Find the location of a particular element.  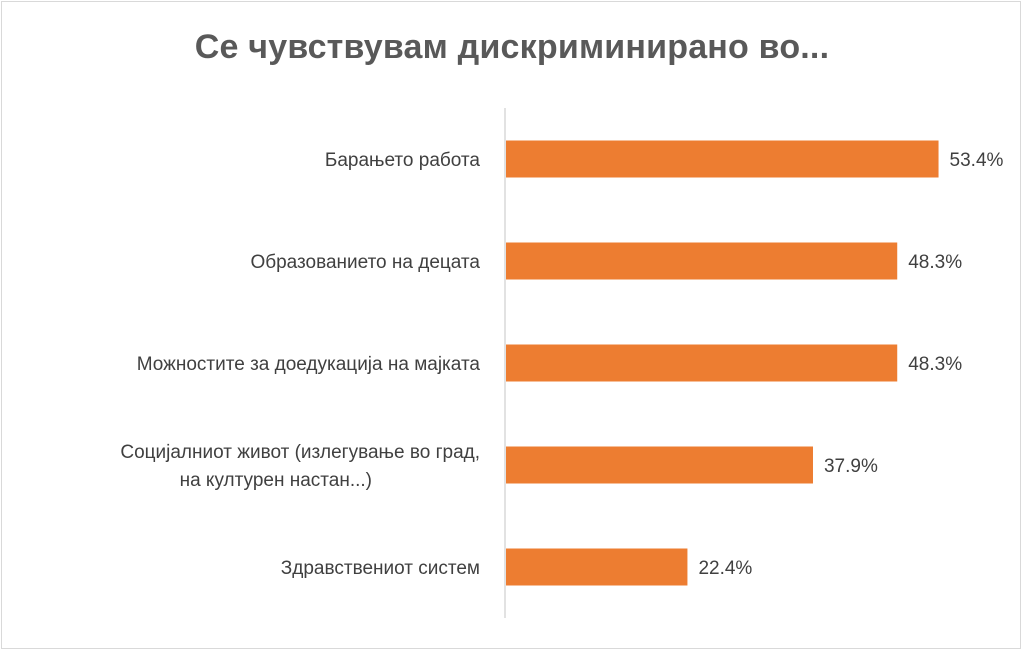

category-label-2-line-0: Можностите за доедукација на мајката is located at coordinates (309, 364).